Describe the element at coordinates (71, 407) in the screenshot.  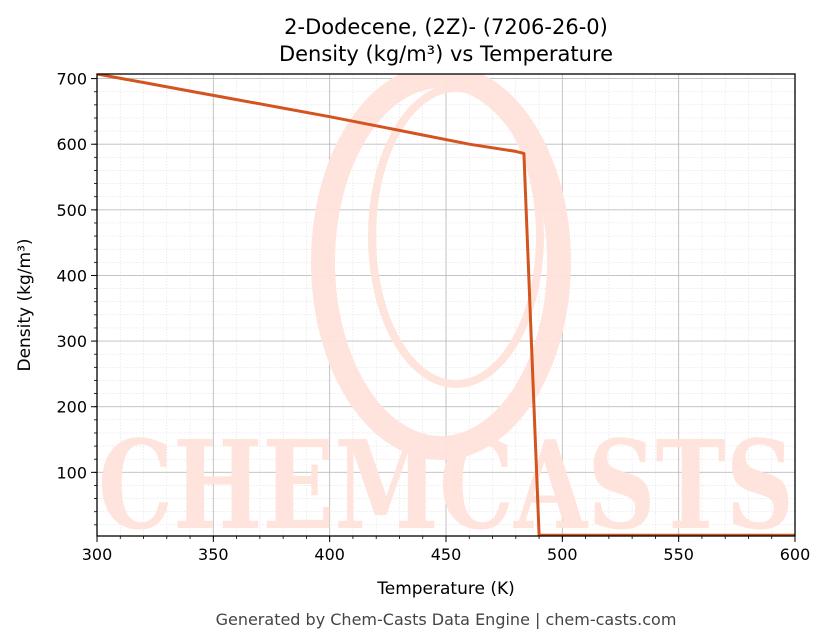
I see `y-tick-label: 200` at that location.